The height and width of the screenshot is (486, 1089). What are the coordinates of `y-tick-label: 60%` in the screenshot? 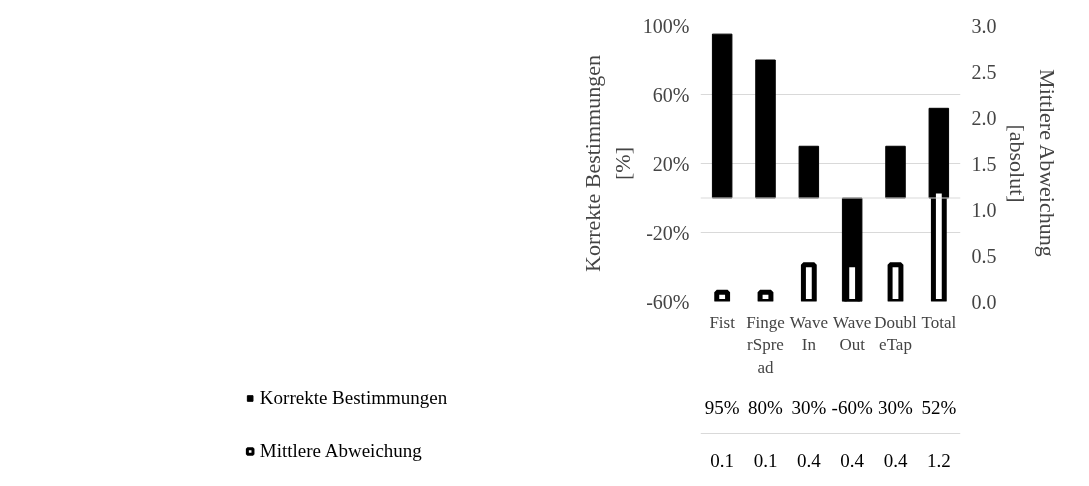 It's located at (671, 94).